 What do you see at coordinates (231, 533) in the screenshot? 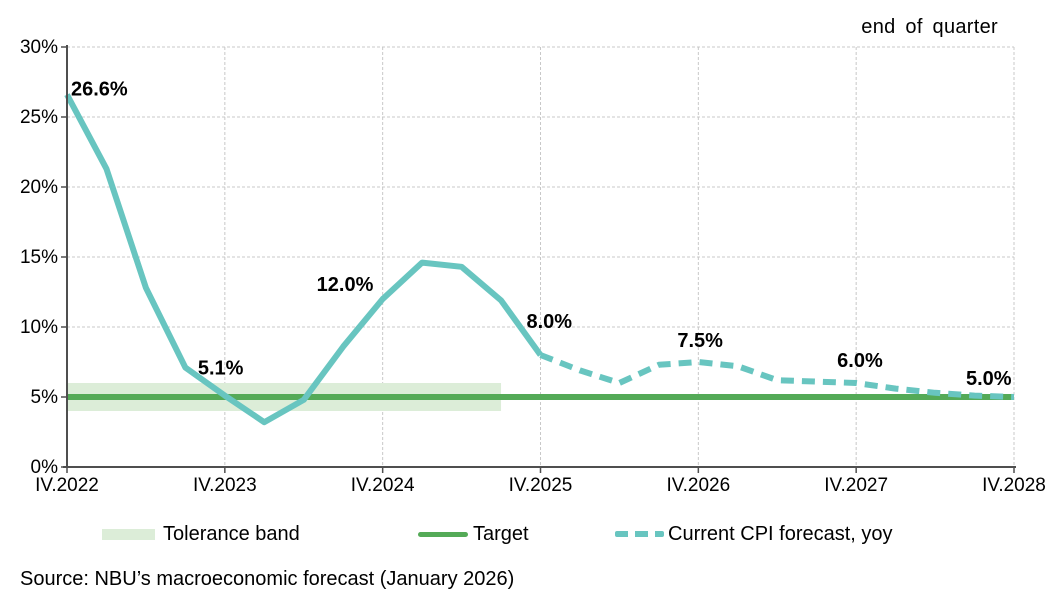
I see `legend-label-tolerance-band: Tolerance band` at bounding box center [231, 533].